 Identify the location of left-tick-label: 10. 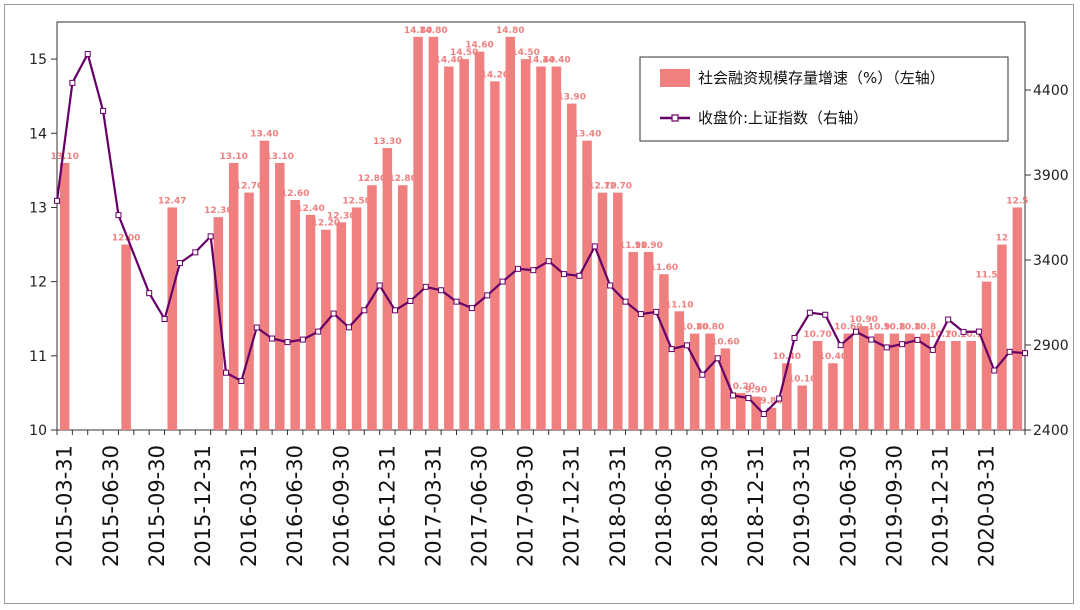
(38, 431).